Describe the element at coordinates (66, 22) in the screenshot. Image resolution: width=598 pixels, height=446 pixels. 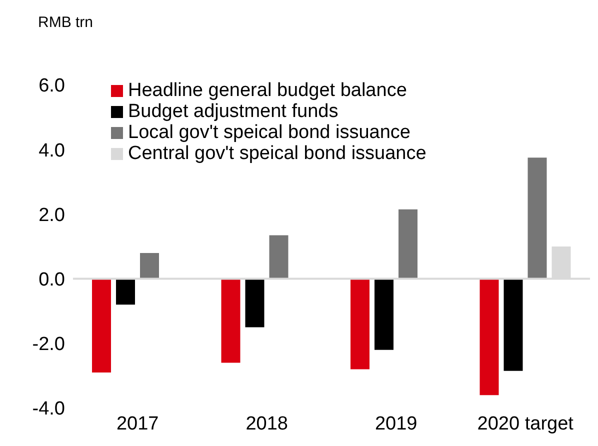
I see `text: RMB trn` at that location.